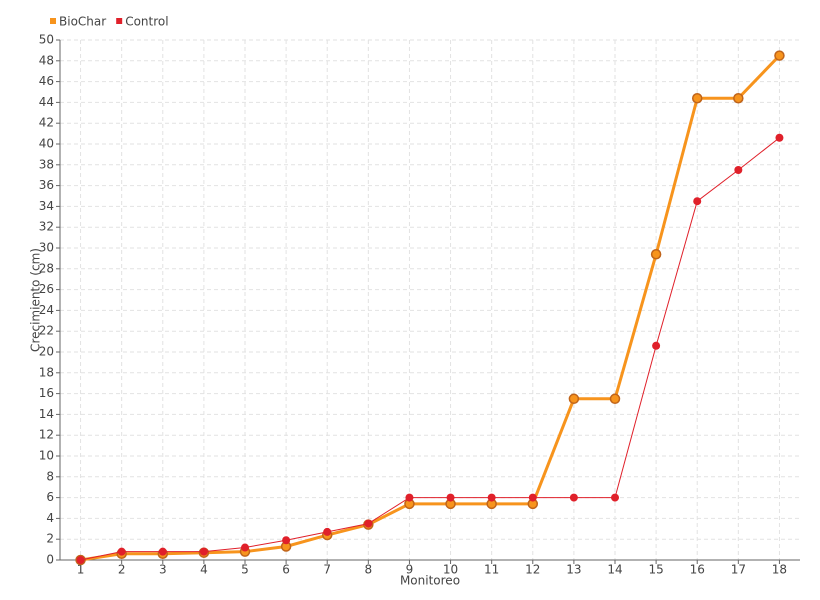 Image resolution: width=820 pixels, height=600 pixels. What do you see at coordinates (46, 352) in the screenshot?
I see `y-tick-label: 20` at bounding box center [46, 352].